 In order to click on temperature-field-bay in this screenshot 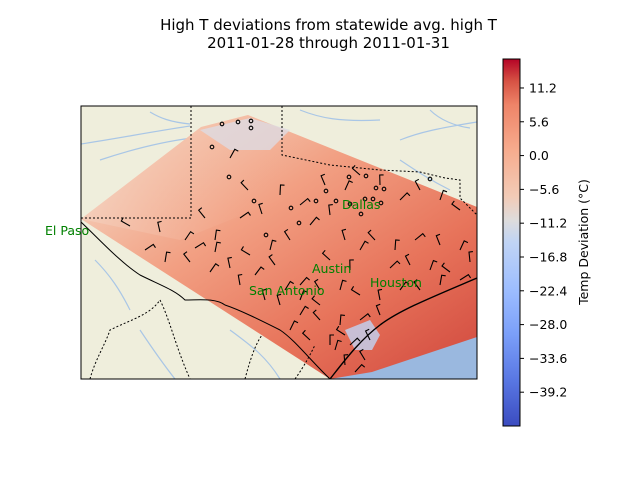, I will do `click(362, 335)`.